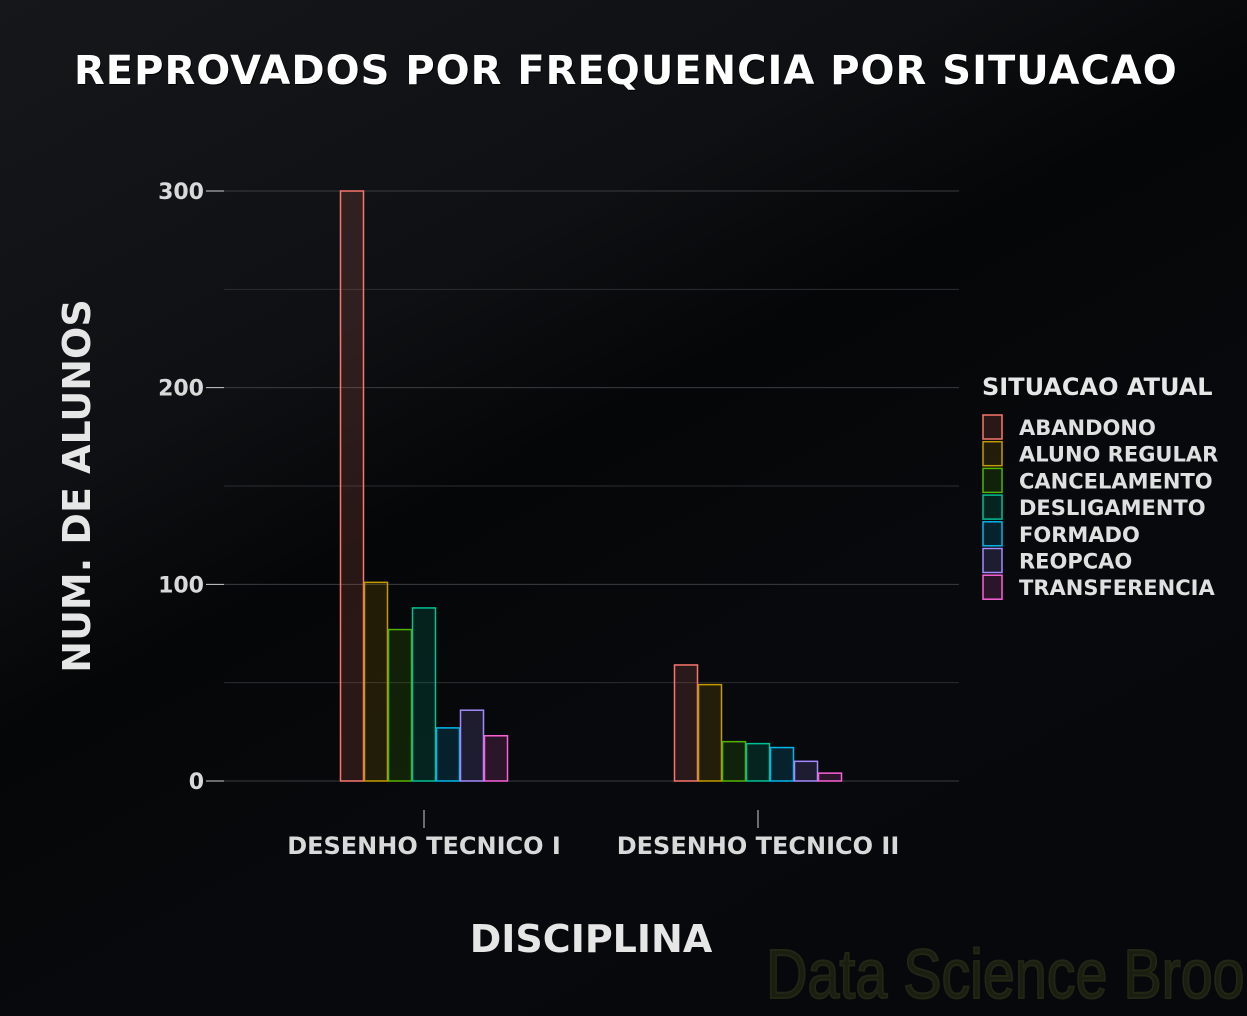 The width and height of the screenshot is (1247, 1016). What do you see at coordinates (992, 427) in the screenshot?
I see `legend-key-abandono` at bounding box center [992, 427].